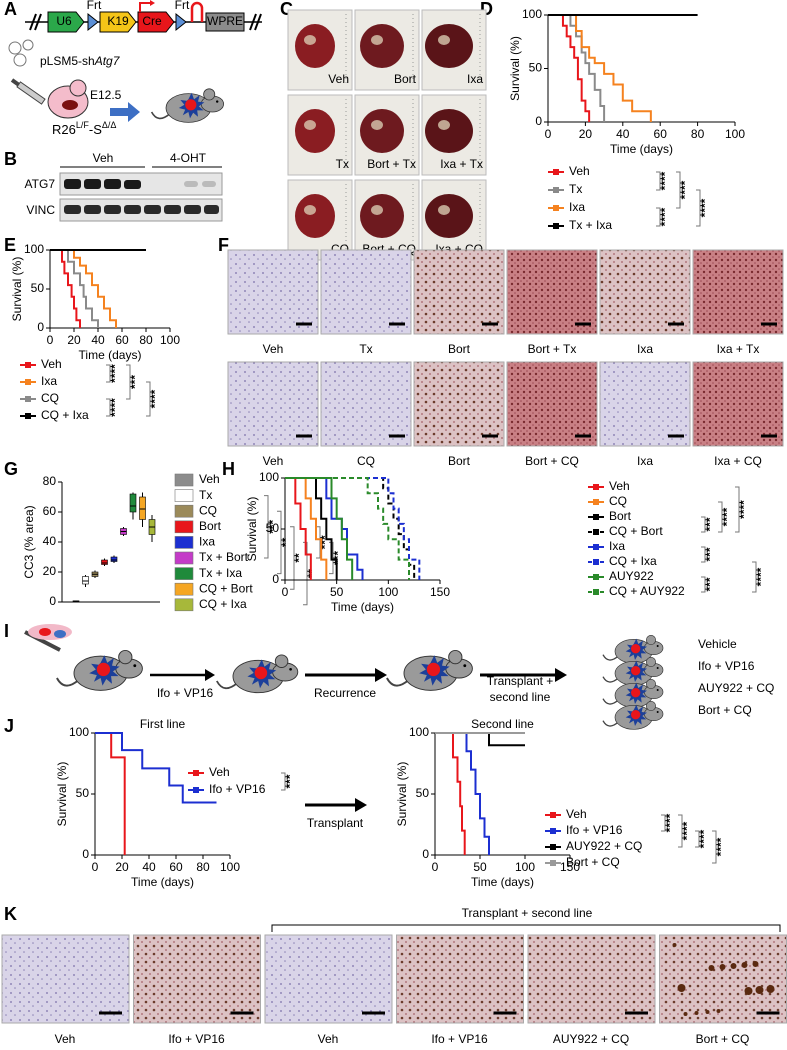 This screenshot has height=1050, width=787. Describe the element at coordinates (575, 189) in the screenshot. I see `legend-label: Tx` at that location.